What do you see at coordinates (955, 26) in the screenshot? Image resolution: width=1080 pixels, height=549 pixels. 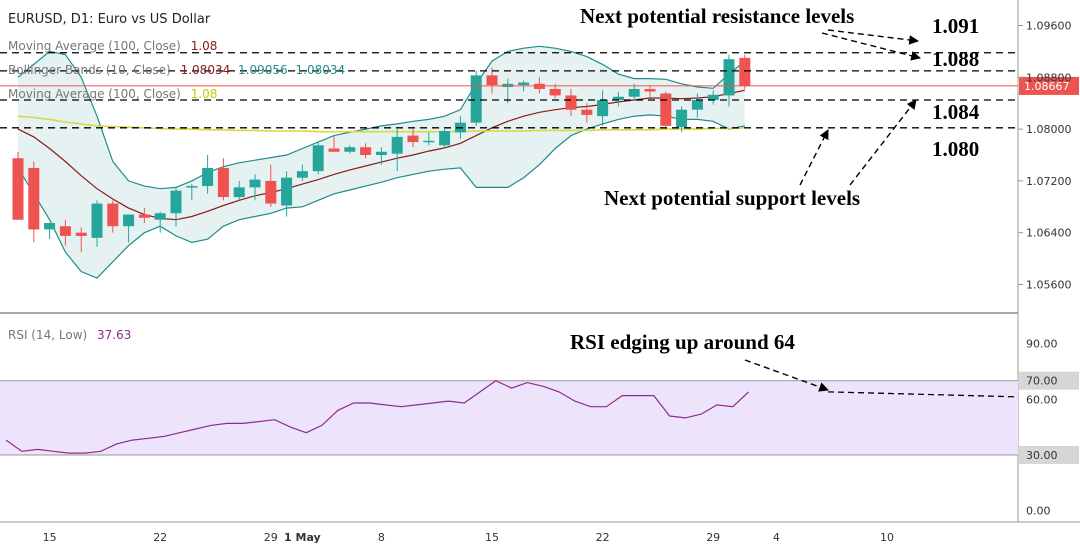 I see `level-label: 1.091` at bounding box center [955, 26].